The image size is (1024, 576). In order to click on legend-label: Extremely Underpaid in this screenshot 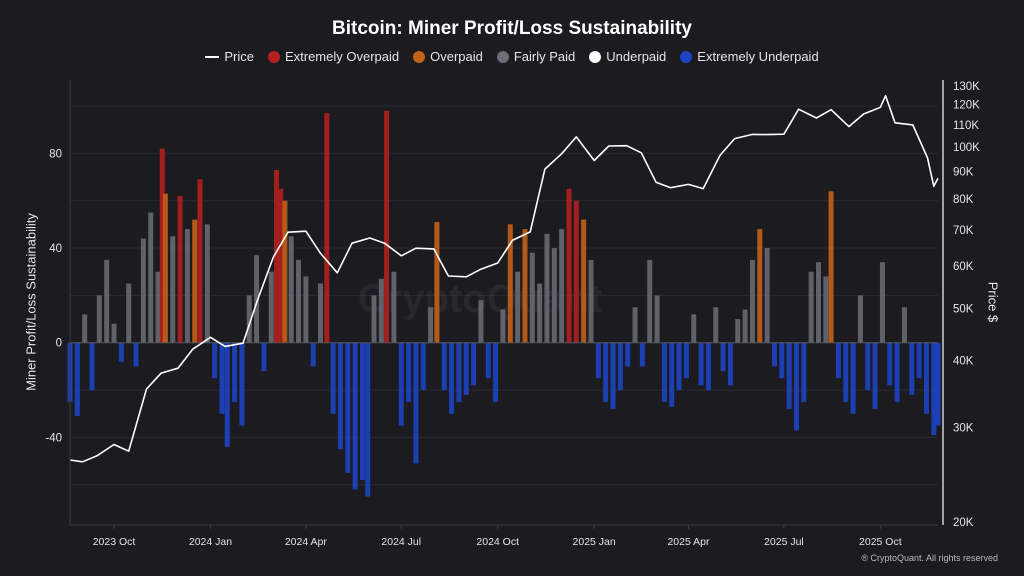, I will do `click(758, 56)`.